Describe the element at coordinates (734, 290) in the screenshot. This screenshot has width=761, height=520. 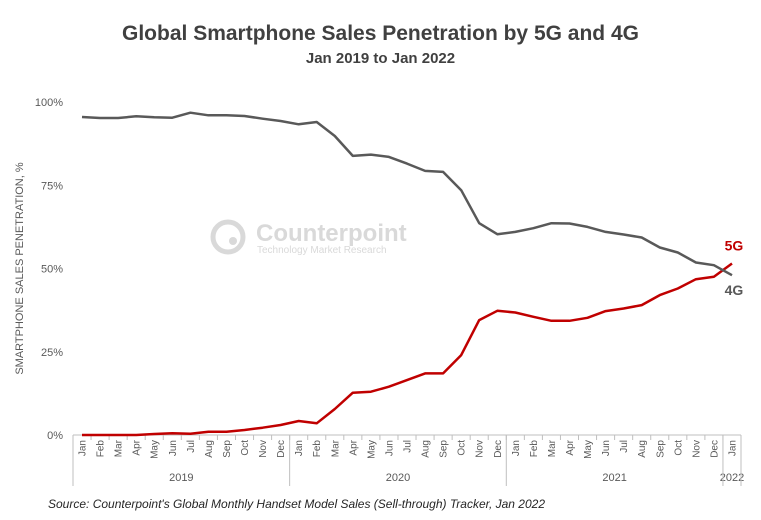
I see `series-label-4g: 4G` at that location.